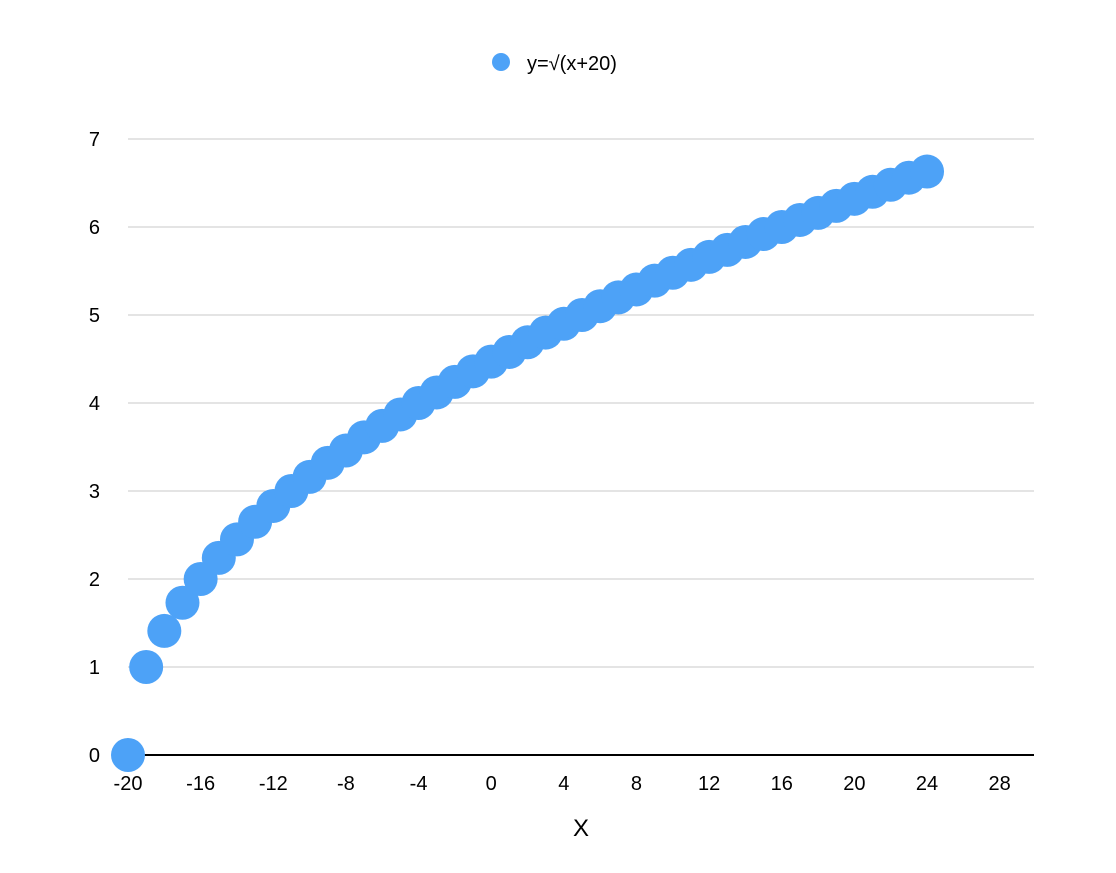 The image size is (1116, 873). Describe the element at coordinates (709, 784) in the screenshot. I see `x-tick-label: 12` at that location.